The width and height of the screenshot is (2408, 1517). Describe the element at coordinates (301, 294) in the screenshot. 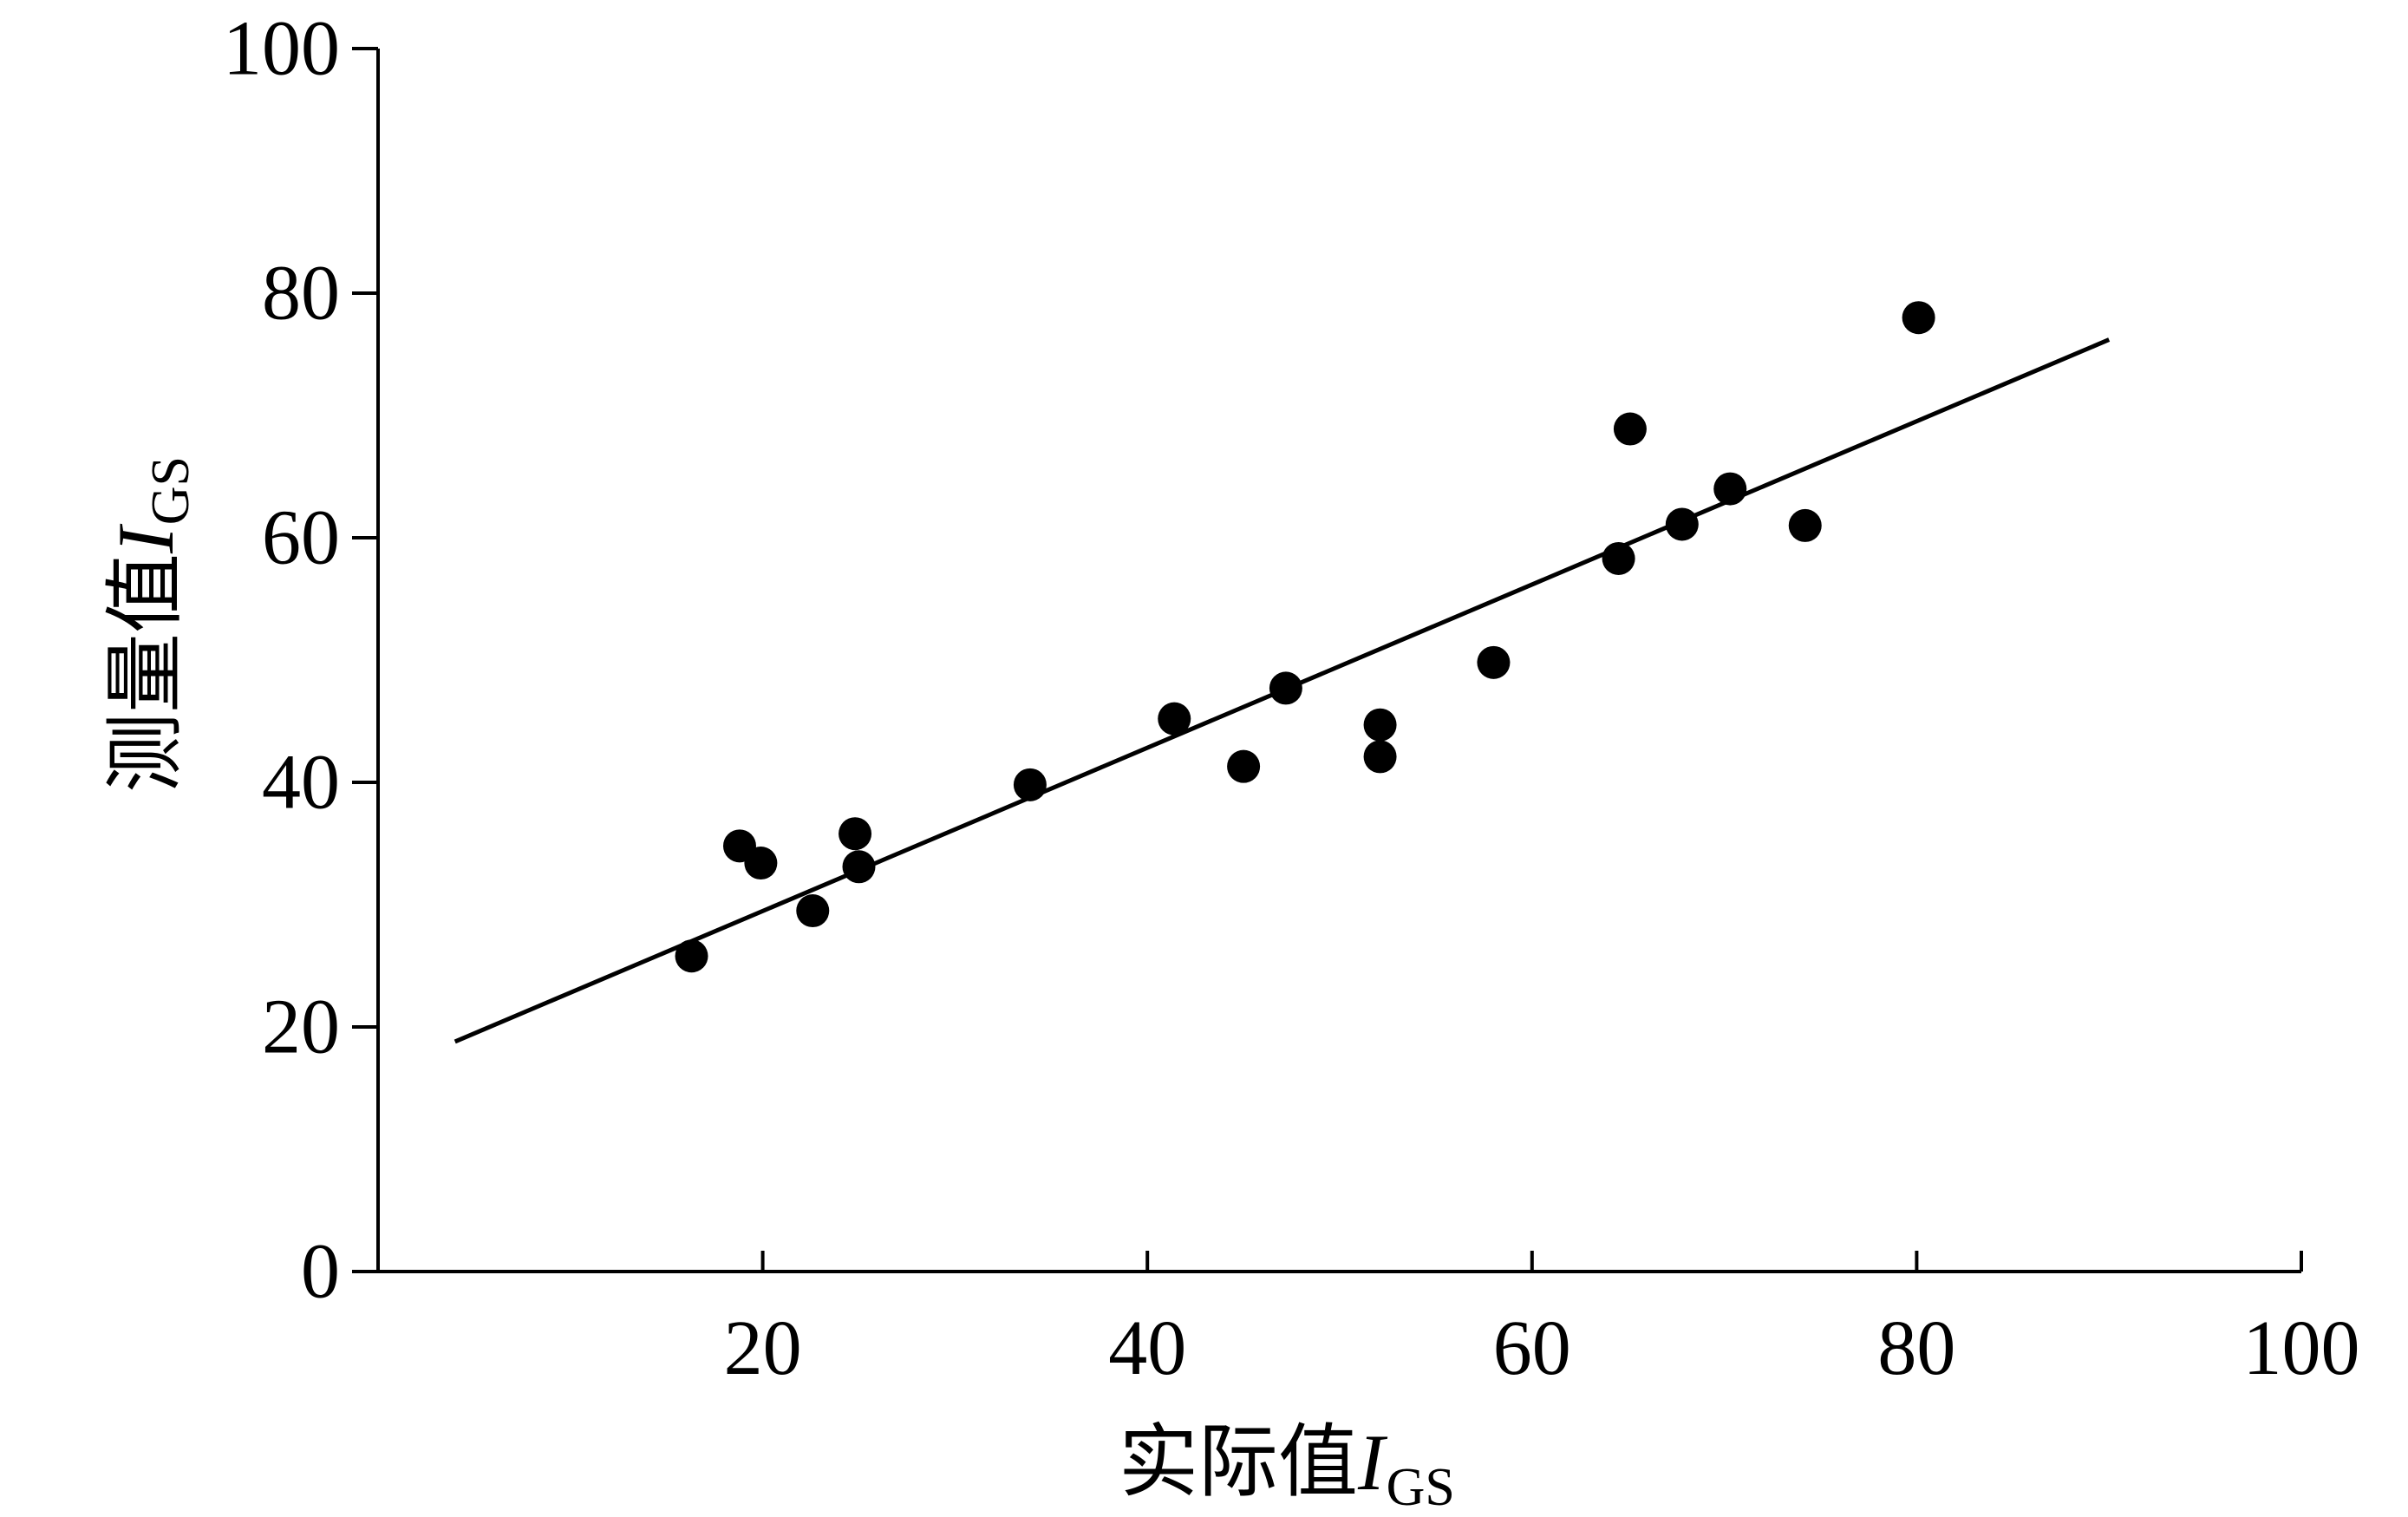

I see `y-tick-label: 80` at that location.